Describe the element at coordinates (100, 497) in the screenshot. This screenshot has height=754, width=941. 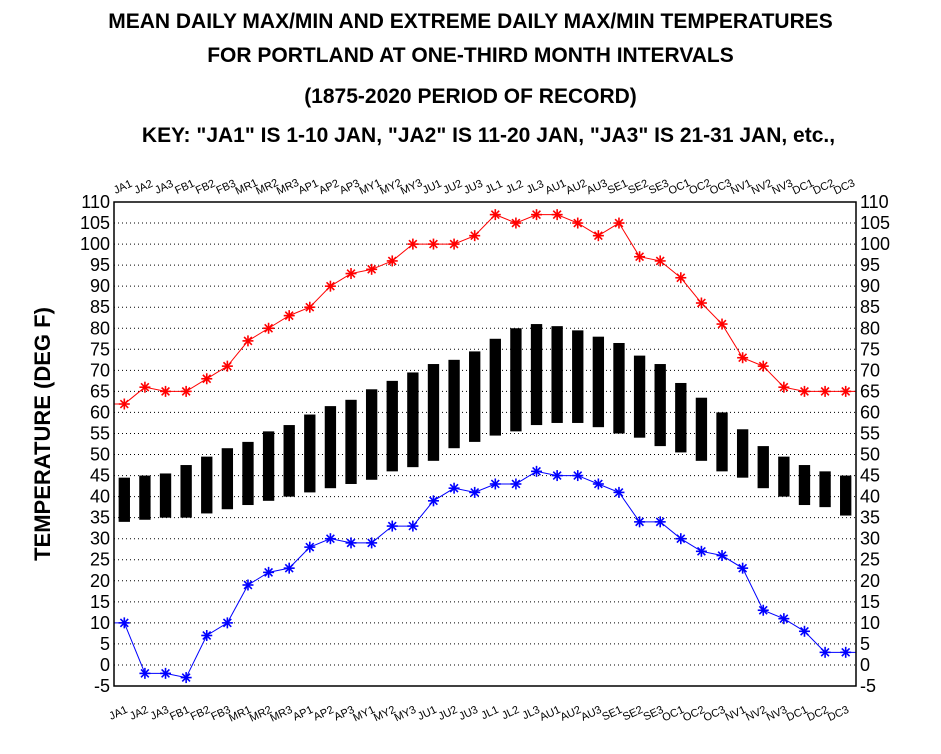
I see `y-tick-label: 40` at that location.